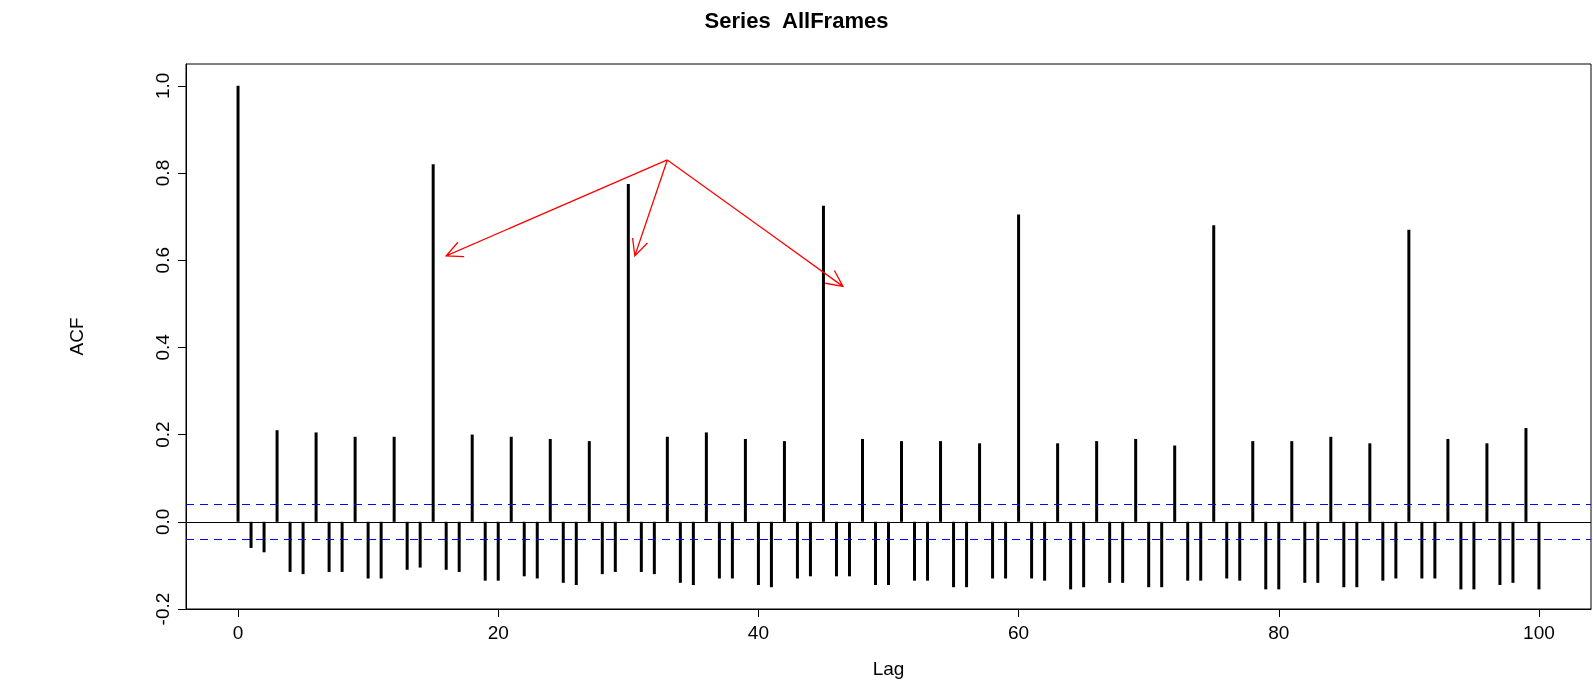 The image size is (1593, 693). What do you see at coordinates (162, 173) in the screenshot?
I see `y-tick-label: 0.8` at bounding box center [162, 173].